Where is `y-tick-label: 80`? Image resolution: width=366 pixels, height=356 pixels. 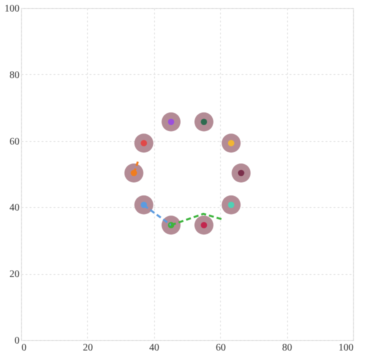 y-tick-label: 80 is located at coordinates (15, 75).